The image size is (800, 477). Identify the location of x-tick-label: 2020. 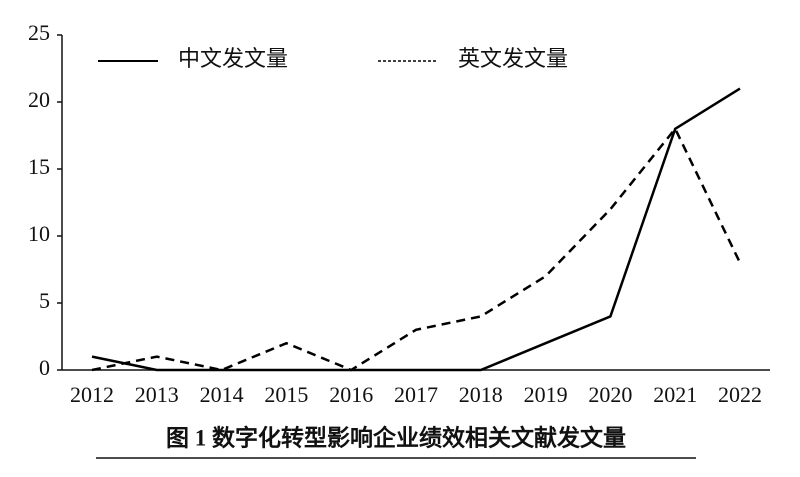
(610, 394).